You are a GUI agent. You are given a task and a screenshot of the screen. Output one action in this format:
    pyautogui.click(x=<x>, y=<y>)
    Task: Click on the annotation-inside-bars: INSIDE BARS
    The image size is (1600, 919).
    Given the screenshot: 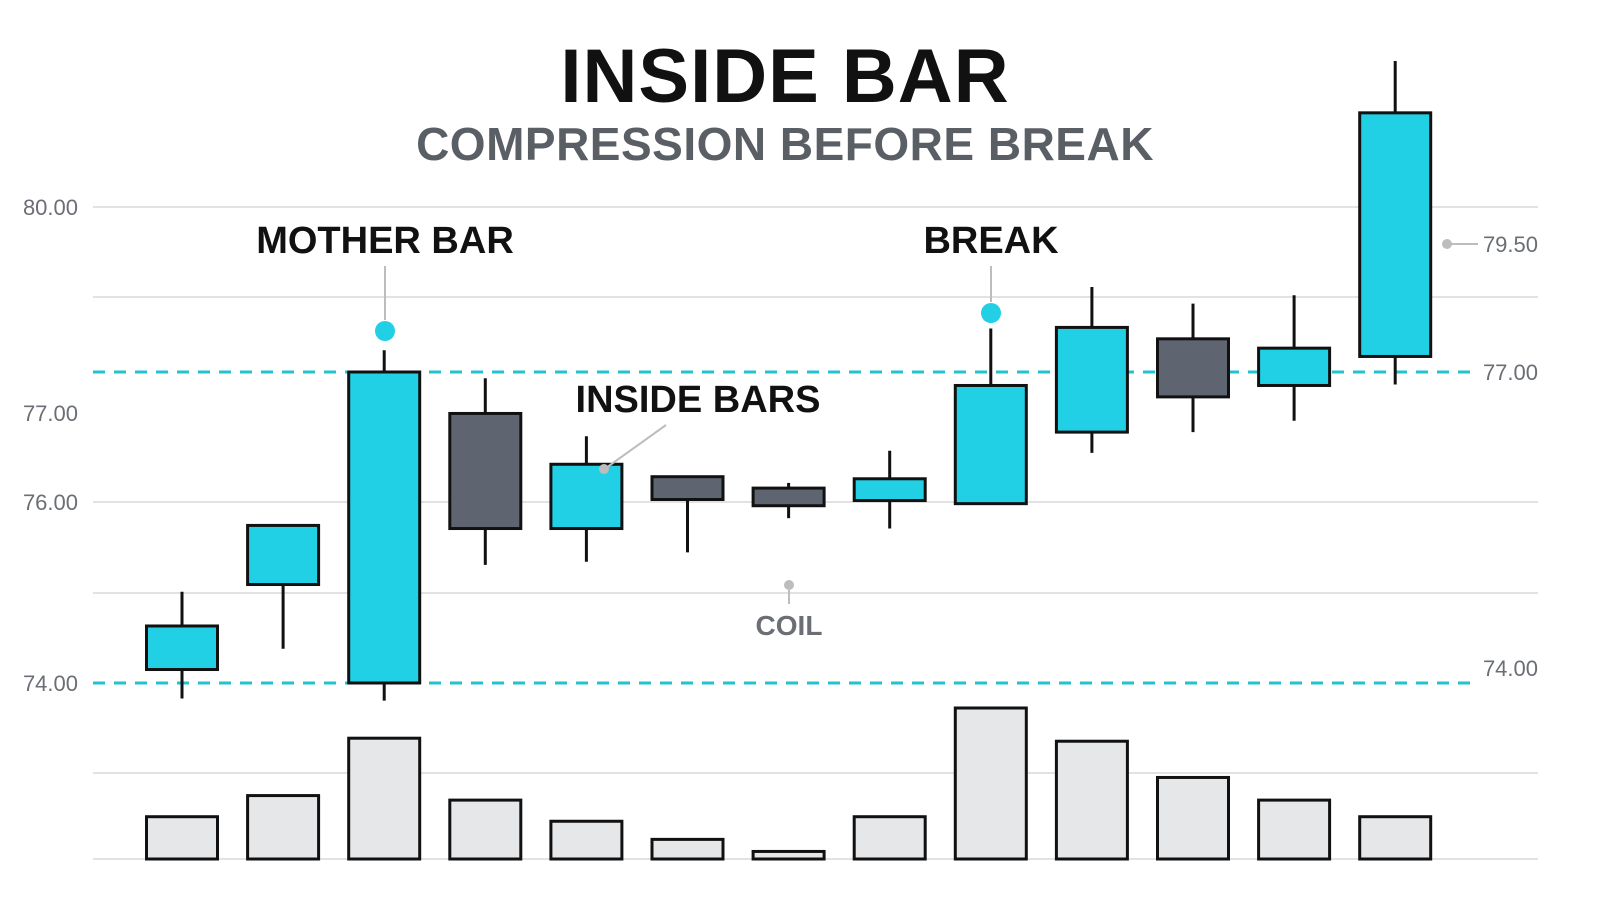 What is the action you would take?
    pyautogui.click(x=698, y=400)
    